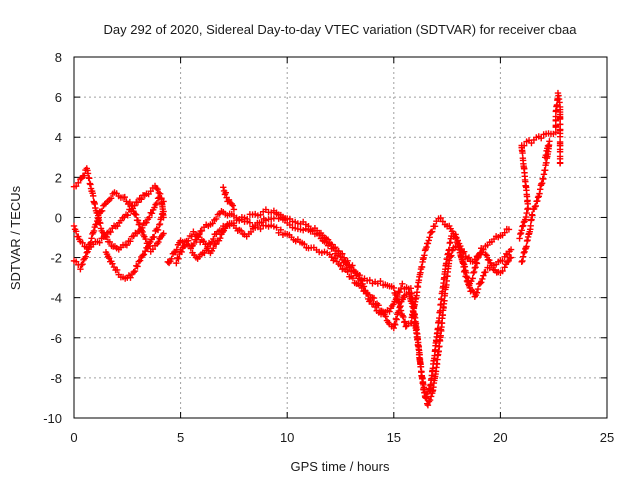 The height and width of the screenshot is (480, 640). I want to click on x-tick-label: 15, so click(394, 437).